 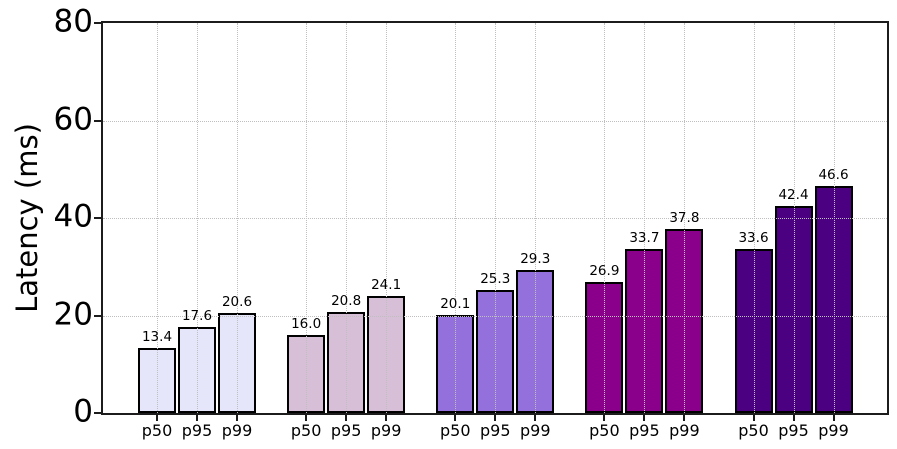 What do you see at coordinates (346, 300) in the screenshot?
I see `bar-value-label: 20.8` at bounding box center [346, 300].